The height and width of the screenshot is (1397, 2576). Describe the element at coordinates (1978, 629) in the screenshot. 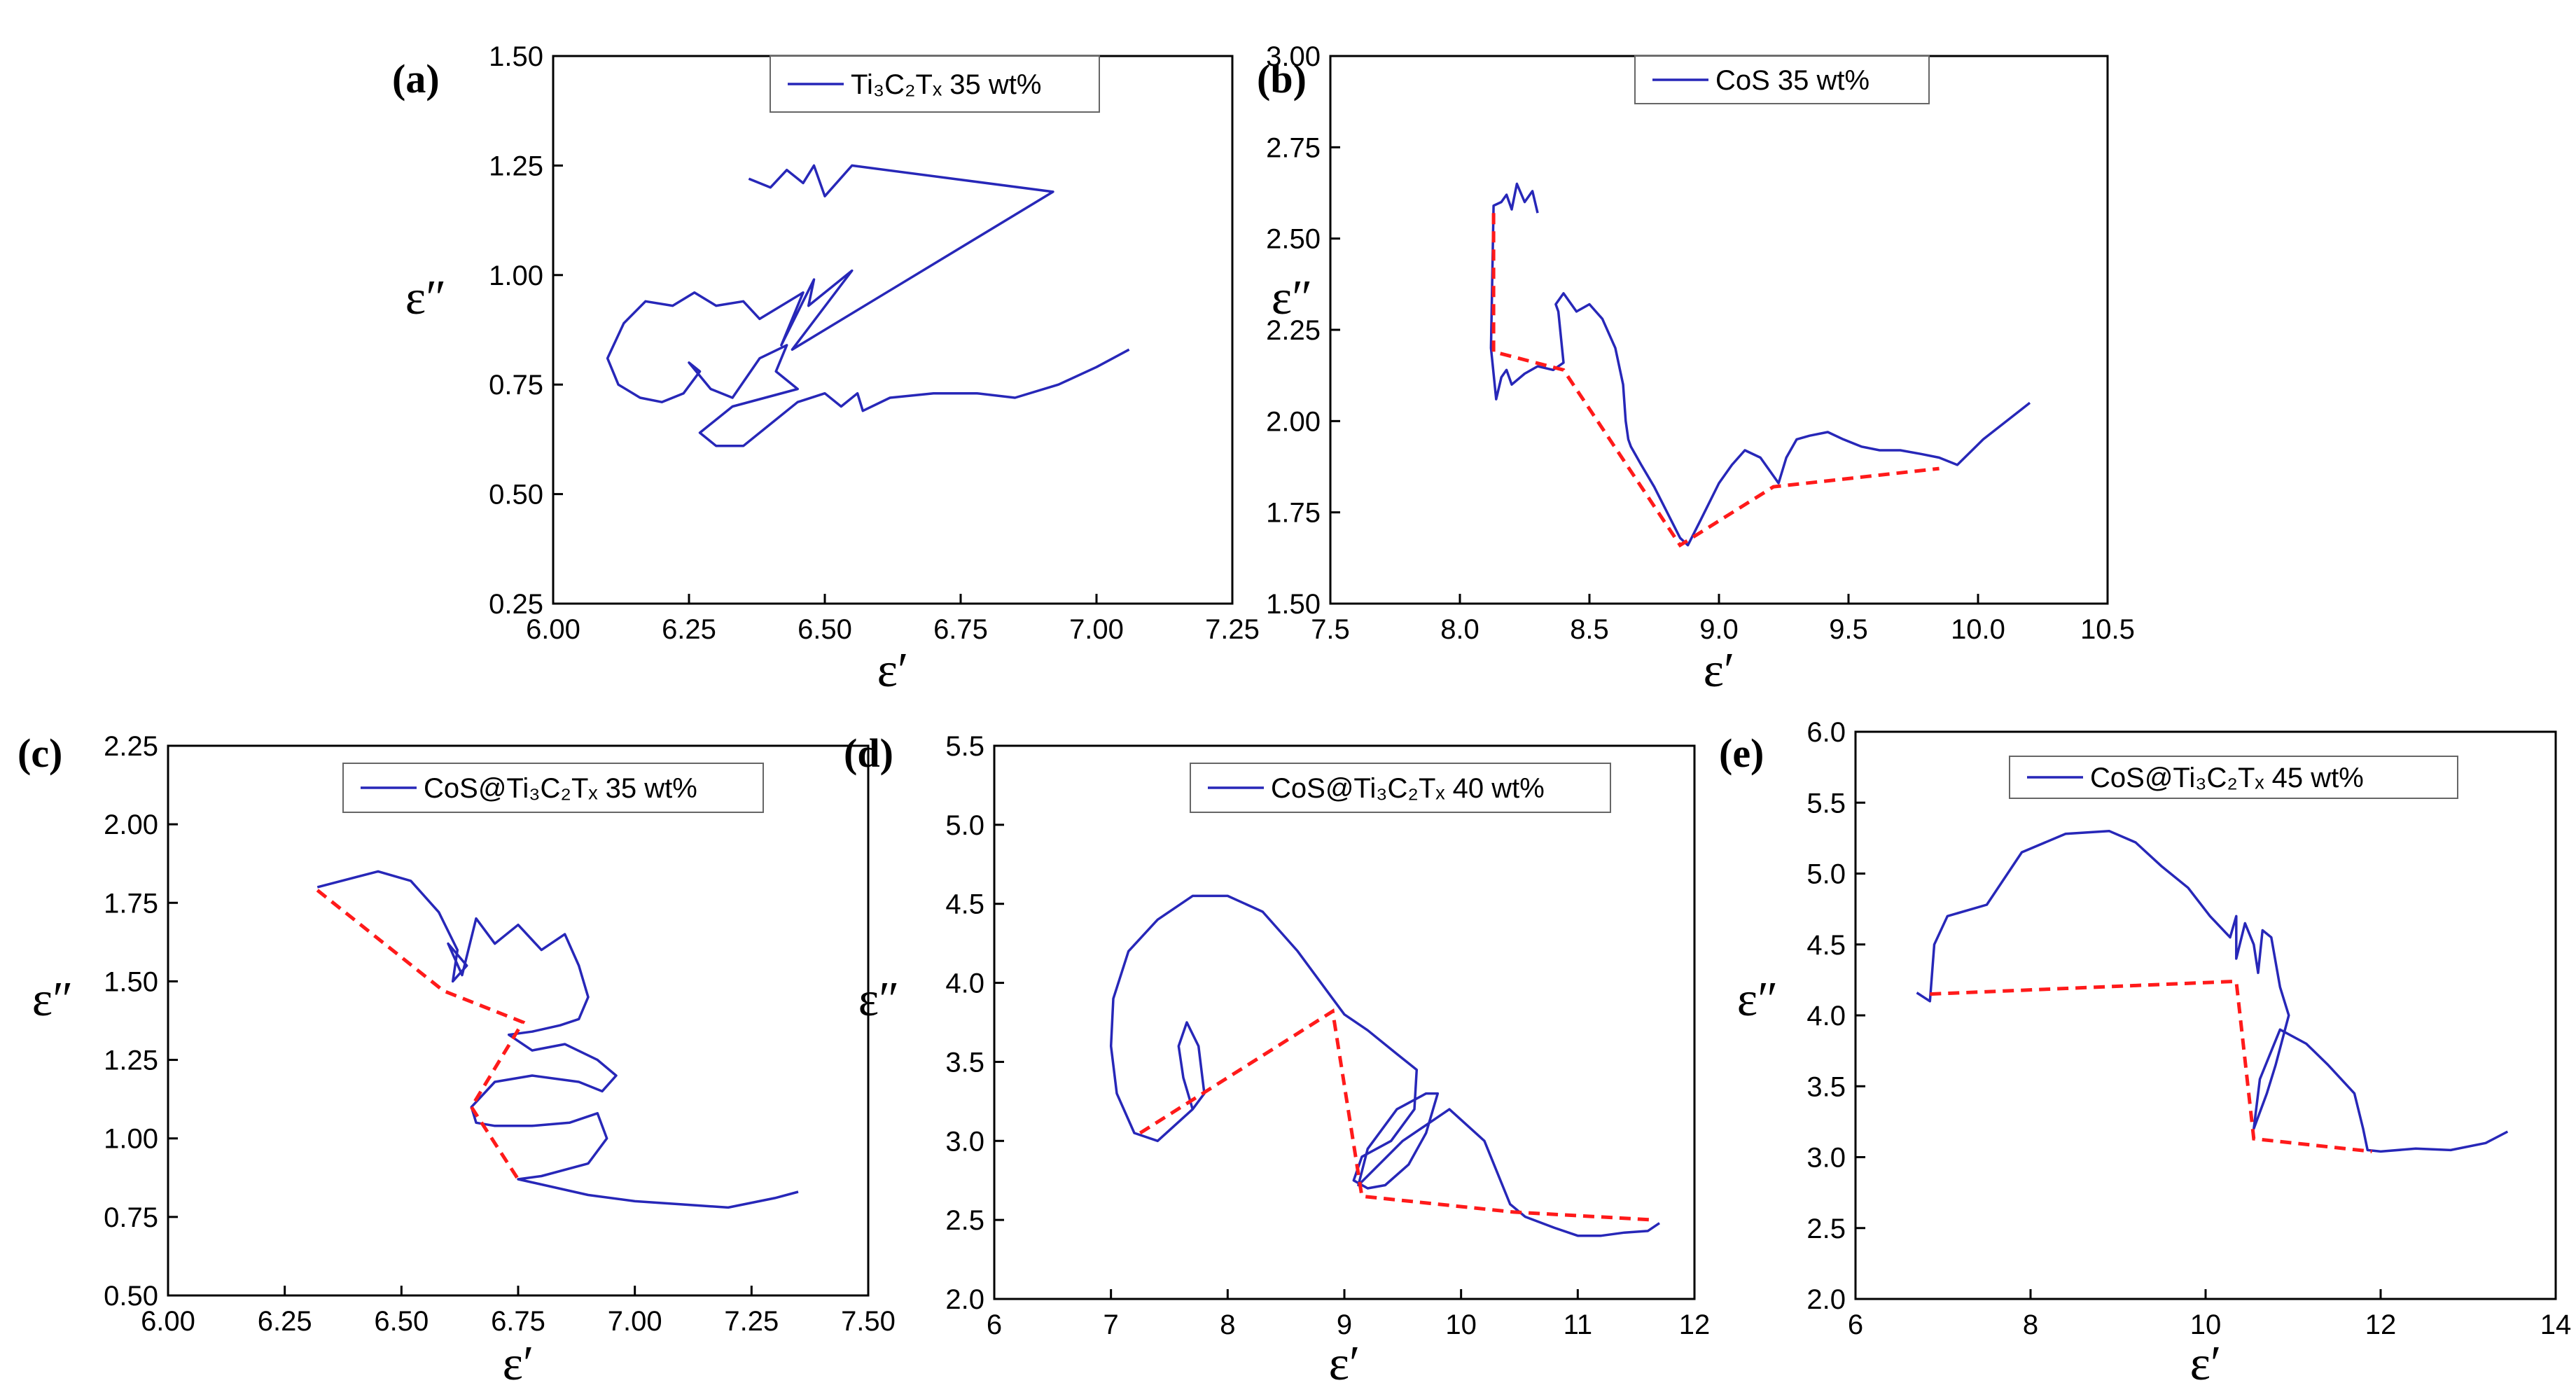

I see `x-tick-label: 10.0` at that location.